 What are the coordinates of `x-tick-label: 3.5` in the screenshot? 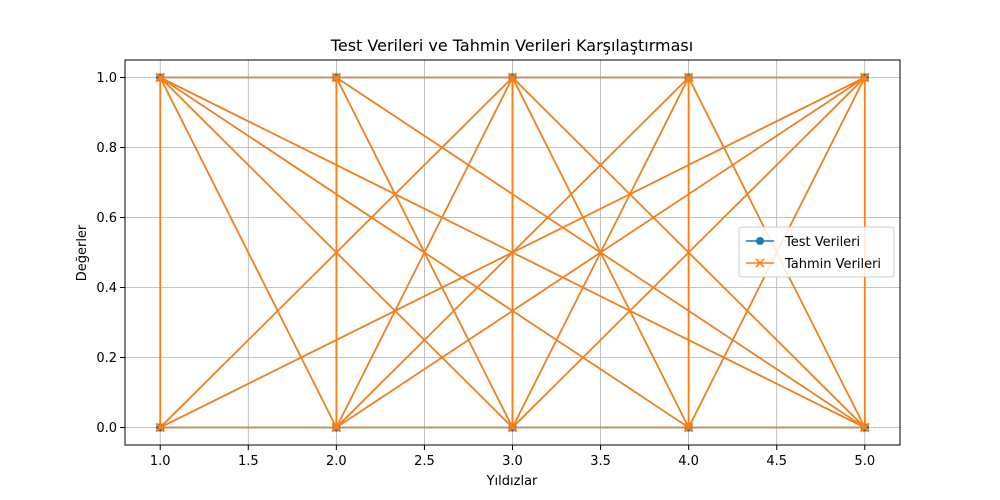 It's located at (600, 461).